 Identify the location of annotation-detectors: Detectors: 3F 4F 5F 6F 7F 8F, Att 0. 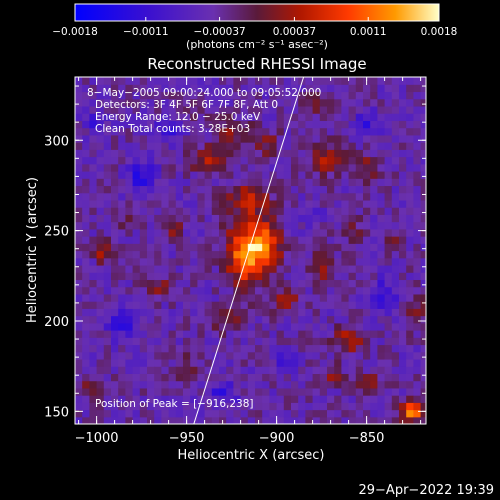
(186, 105).